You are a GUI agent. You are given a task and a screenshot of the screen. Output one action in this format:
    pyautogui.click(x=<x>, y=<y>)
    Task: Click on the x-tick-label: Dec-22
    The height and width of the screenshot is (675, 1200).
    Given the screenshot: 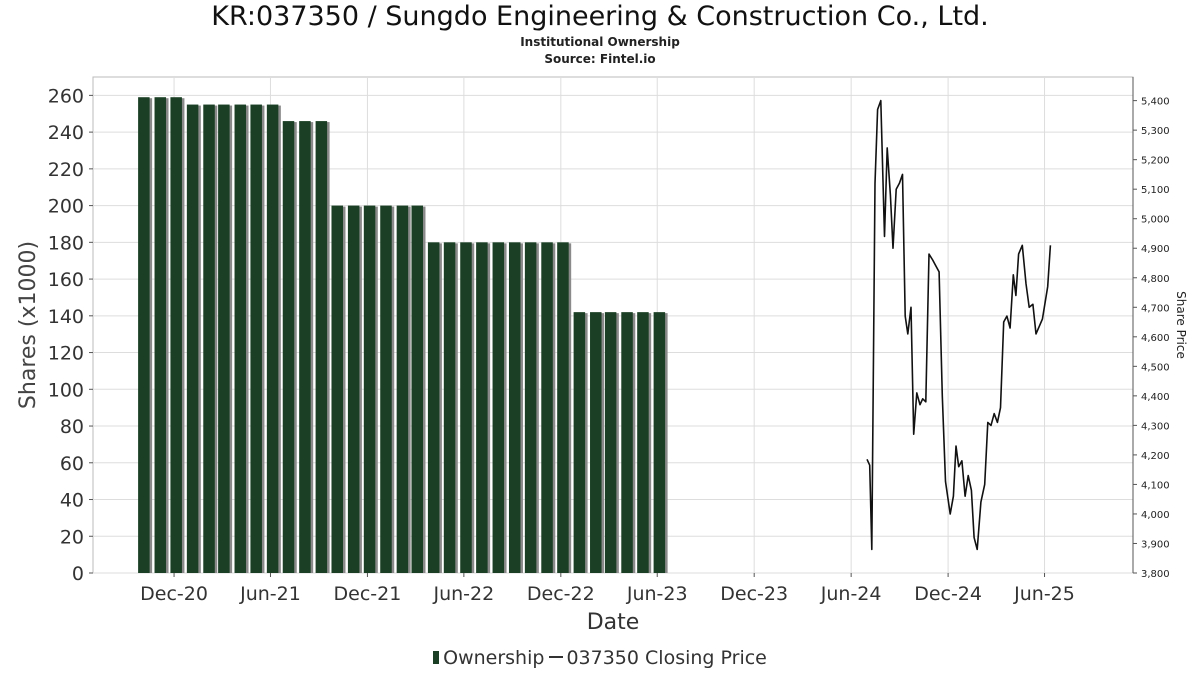 What is the action you would take?
    pyautogui.click(x=561, y=594)
    